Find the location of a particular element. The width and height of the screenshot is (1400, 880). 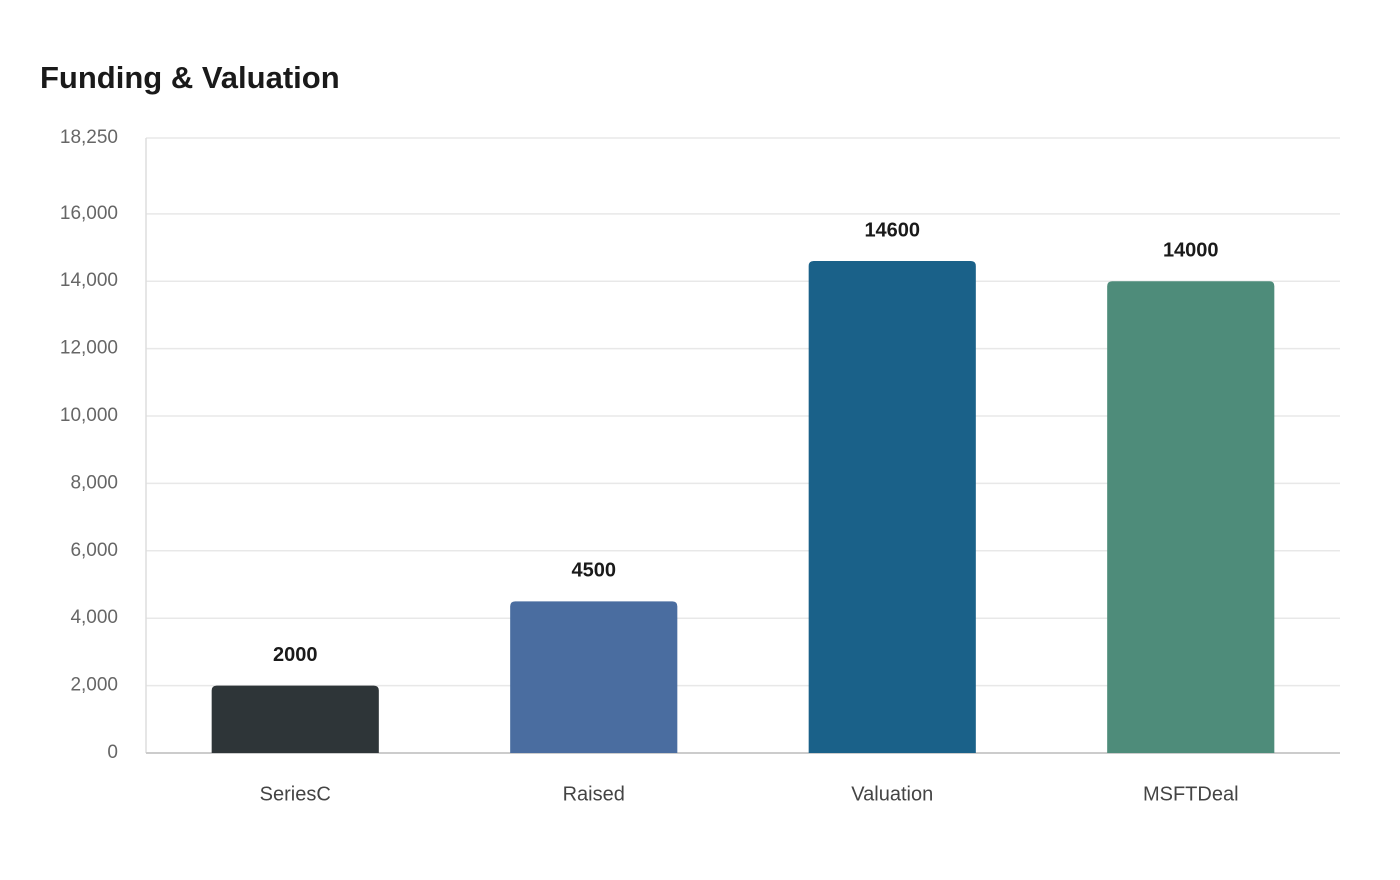

y-tick-label: 10,000 is located at coordinates (89, 415).